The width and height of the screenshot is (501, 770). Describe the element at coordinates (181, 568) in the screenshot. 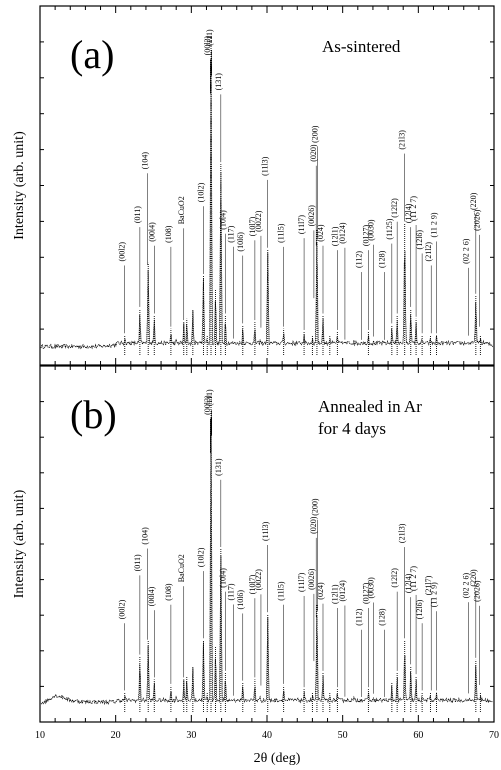

I see `peak-label-1-5: BaCuO2` at that location.